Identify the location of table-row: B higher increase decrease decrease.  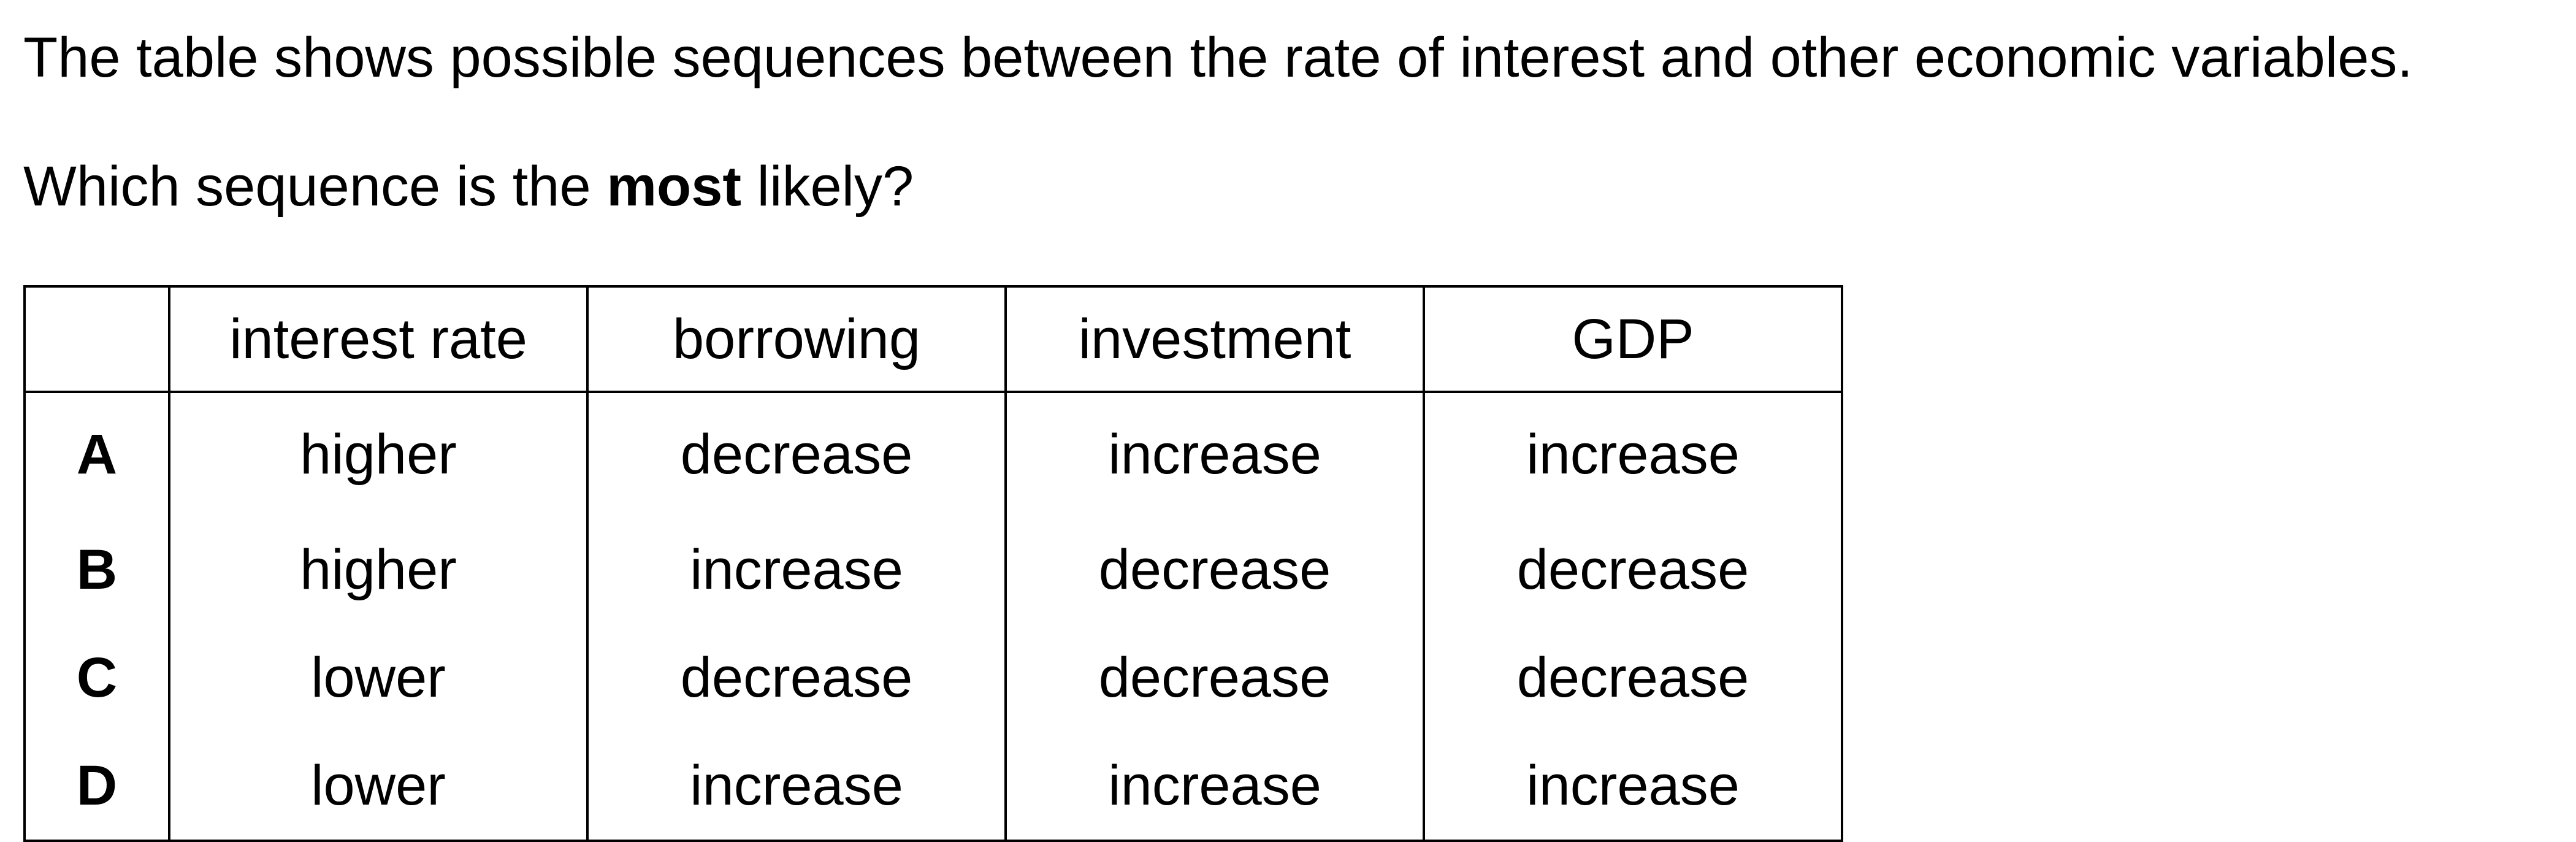
(933, 570).